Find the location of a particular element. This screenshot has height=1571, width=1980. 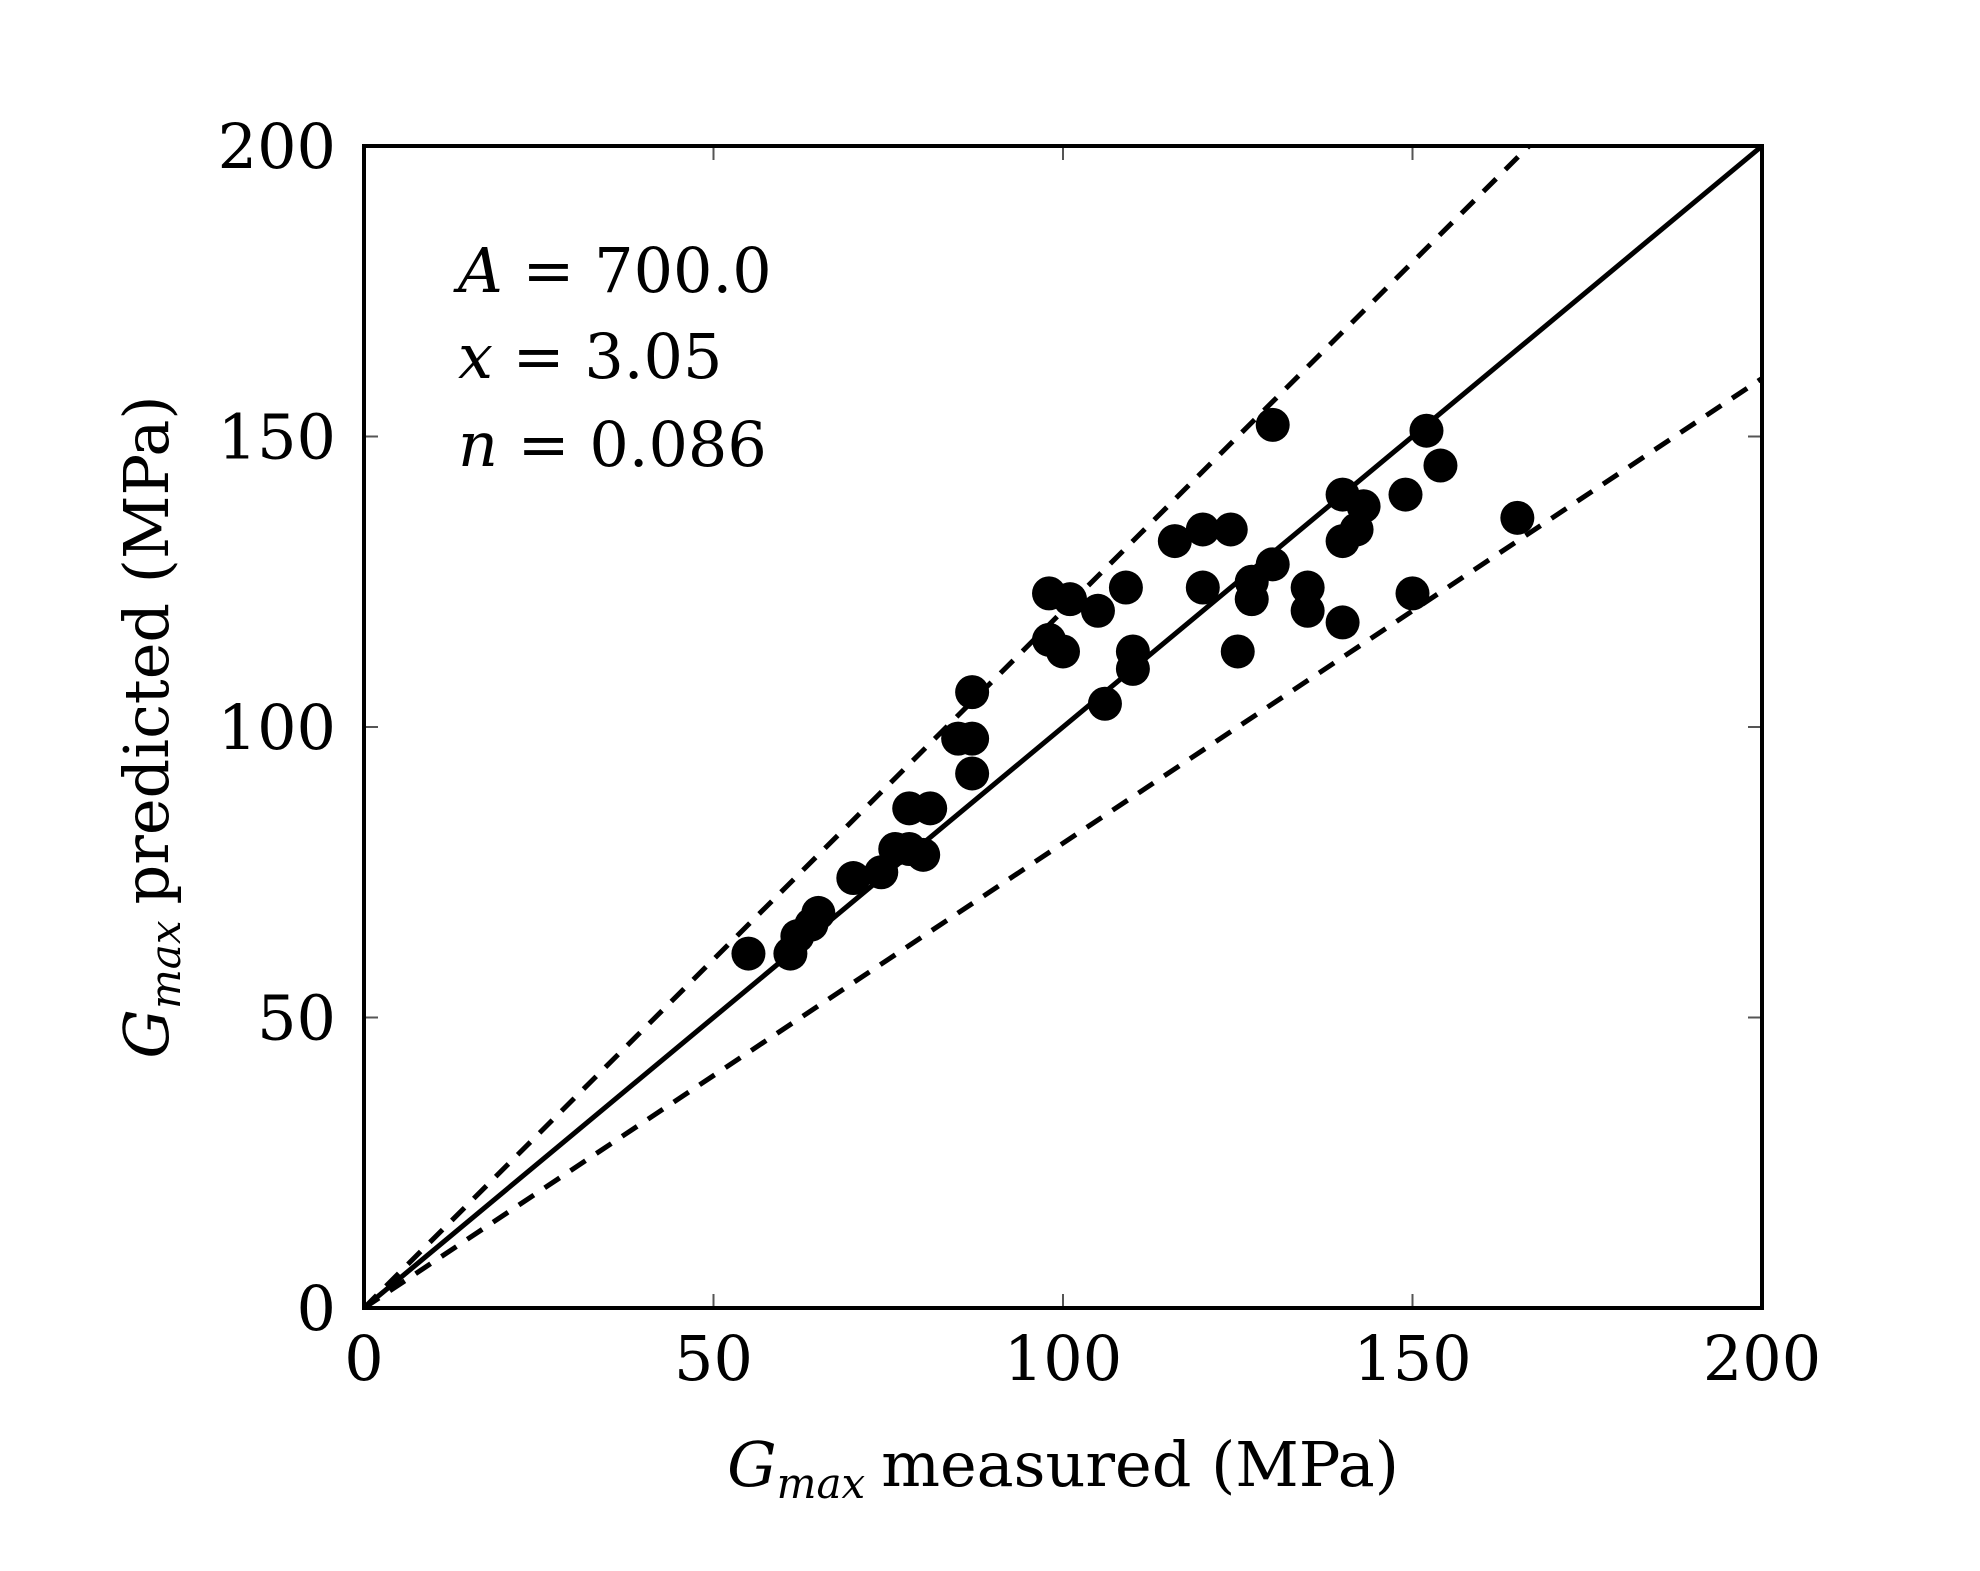

y-axis-label: Gmaxpredicted (MPa) is located at coordinates (150, 726).